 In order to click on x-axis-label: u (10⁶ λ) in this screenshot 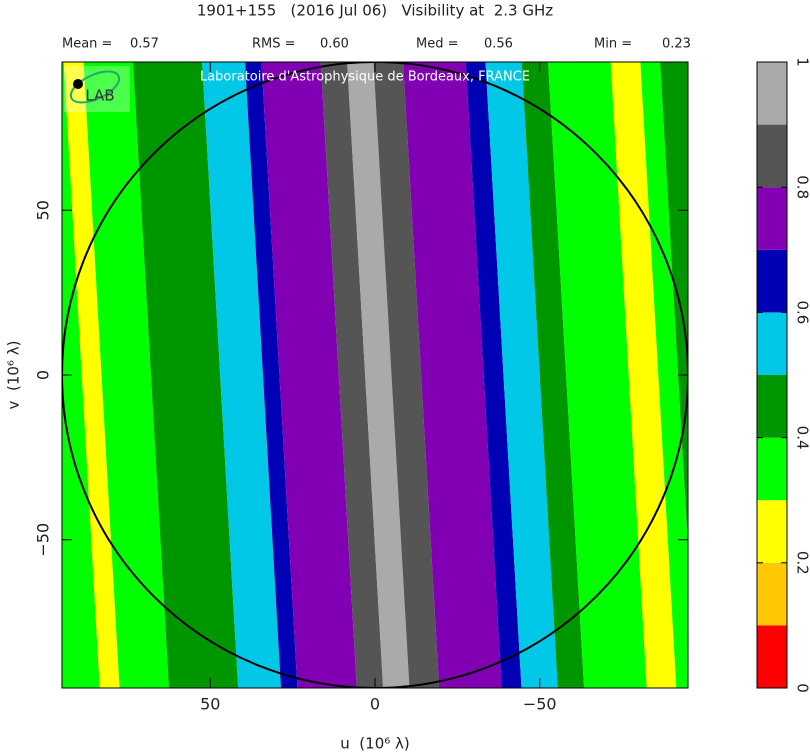, I will do `click(375, 744)`.